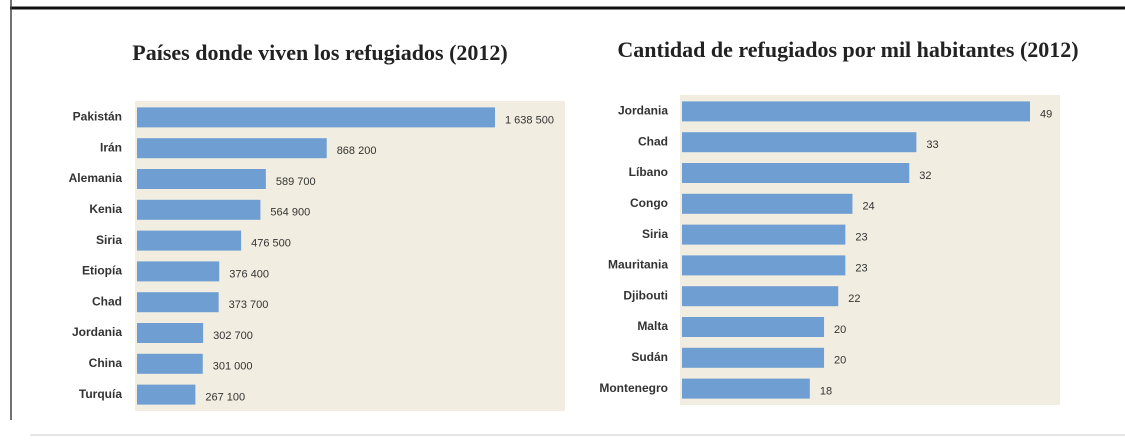 The image size is (1125, 442). I want to click on value-label: 24, so click(868, 207).